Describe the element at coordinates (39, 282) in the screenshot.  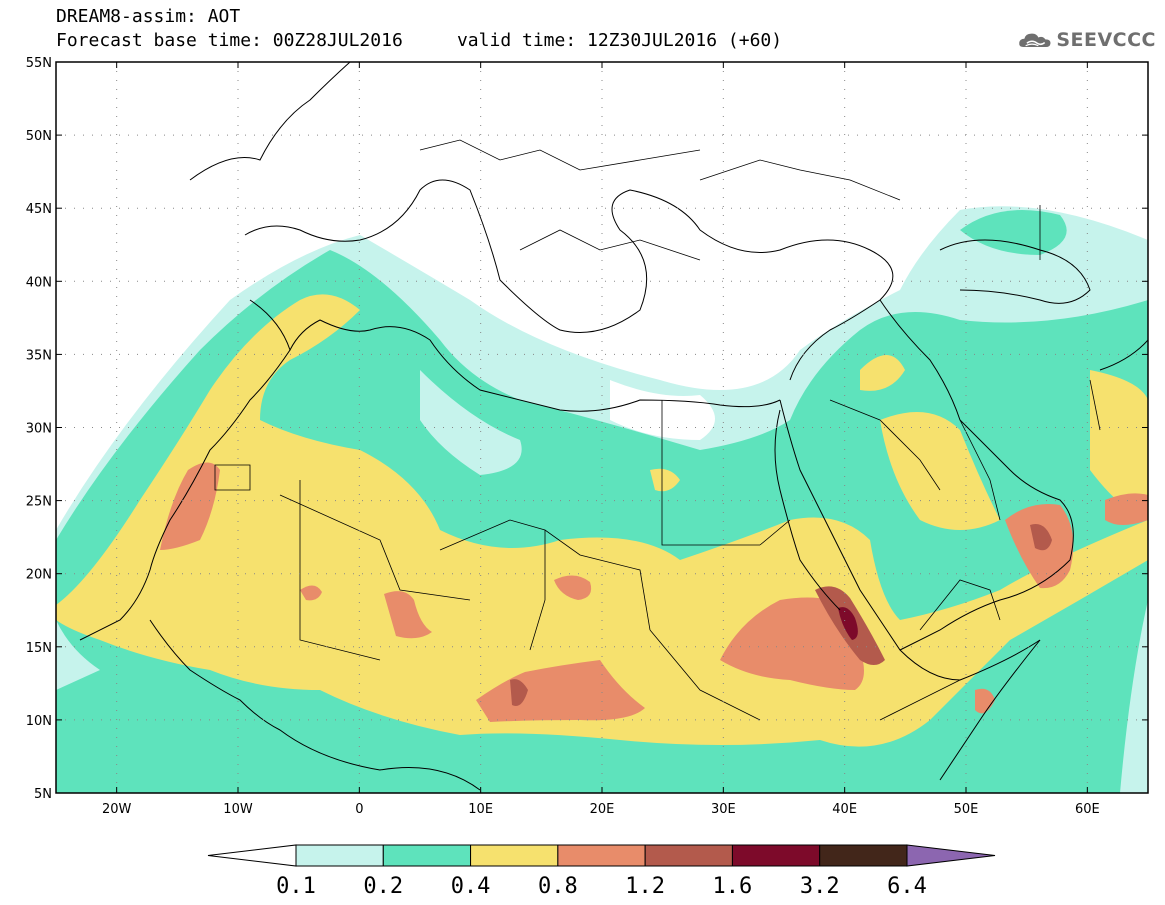
I see `lat-tick-label: 40N` at that location.